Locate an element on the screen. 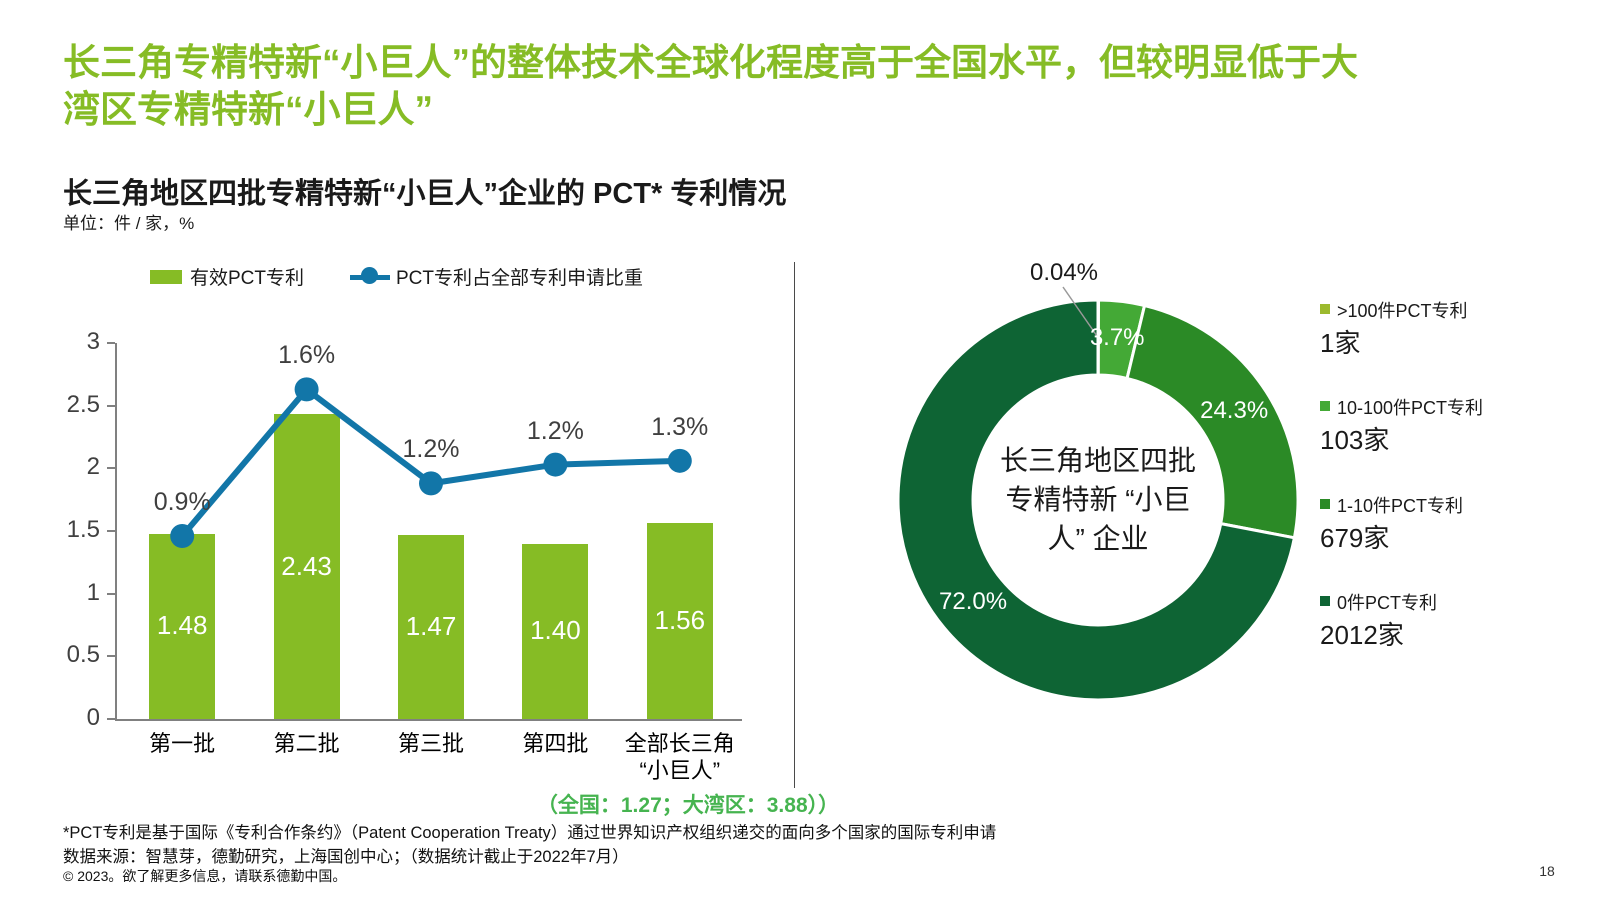 Image resolution: width=1622 pixels, height=913 pixels. page-title-line2: 湾区专精特新“小巨人” is located at coordinates (248, 109).